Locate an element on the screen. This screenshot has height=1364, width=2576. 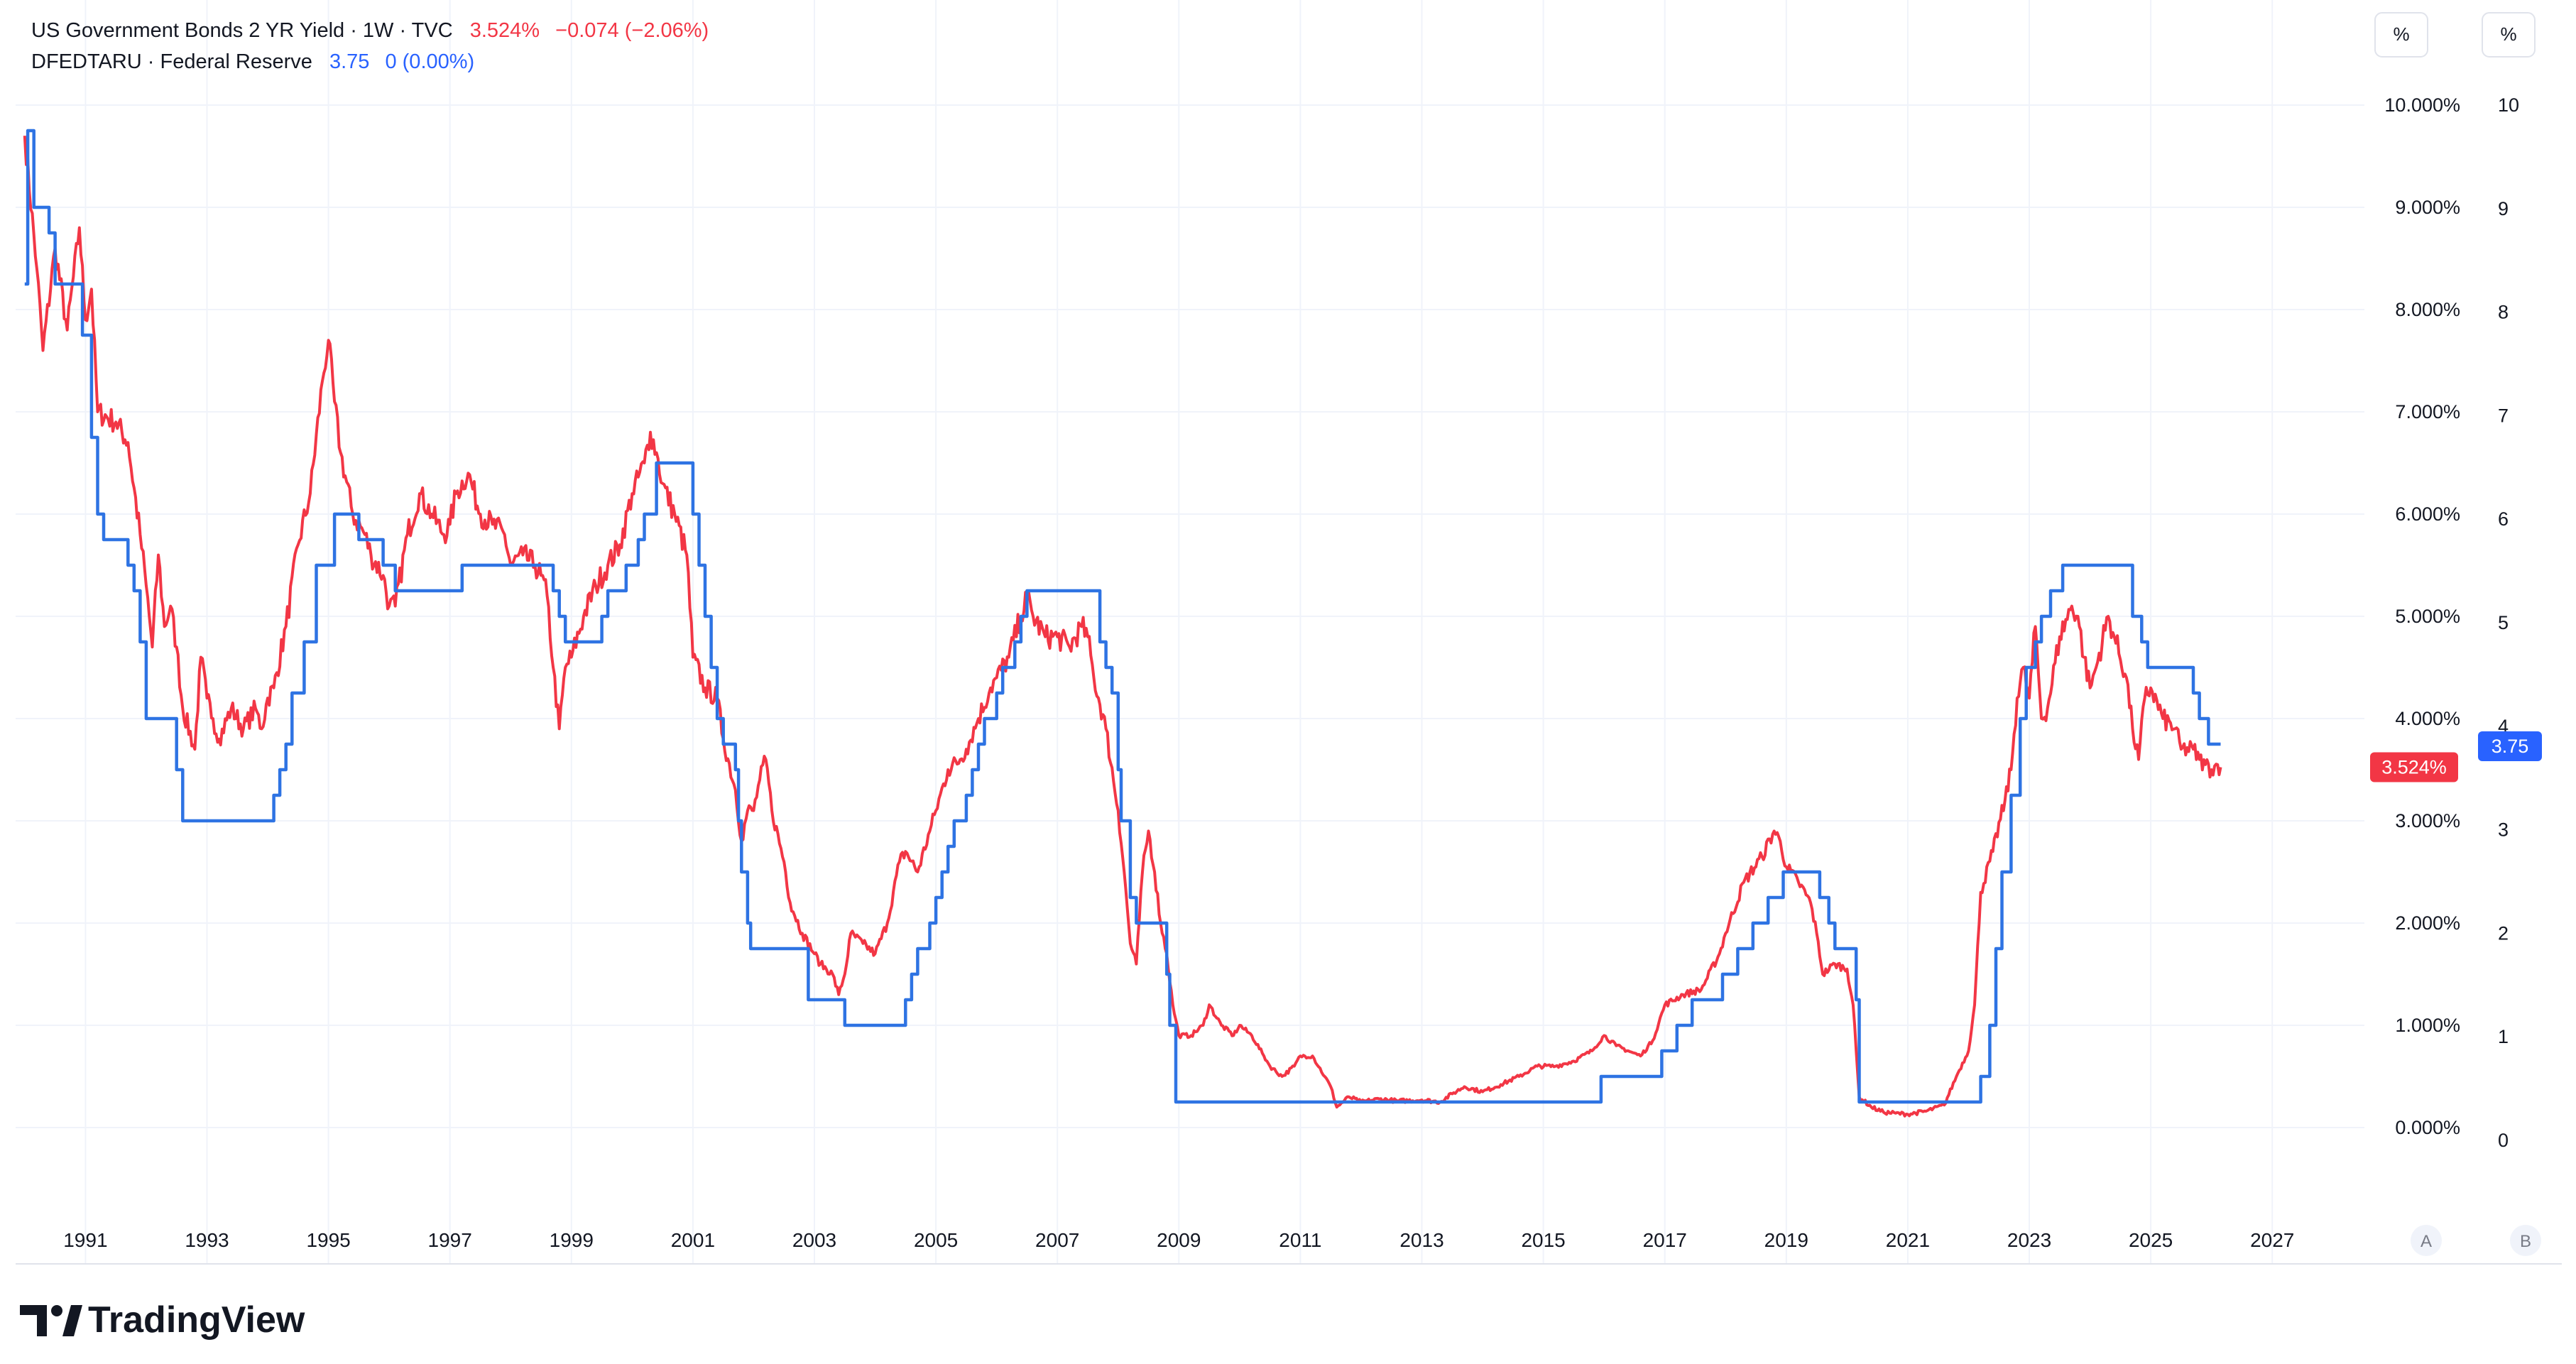
legend-fed-last: 3.75 is located at coordinates (349, 62).